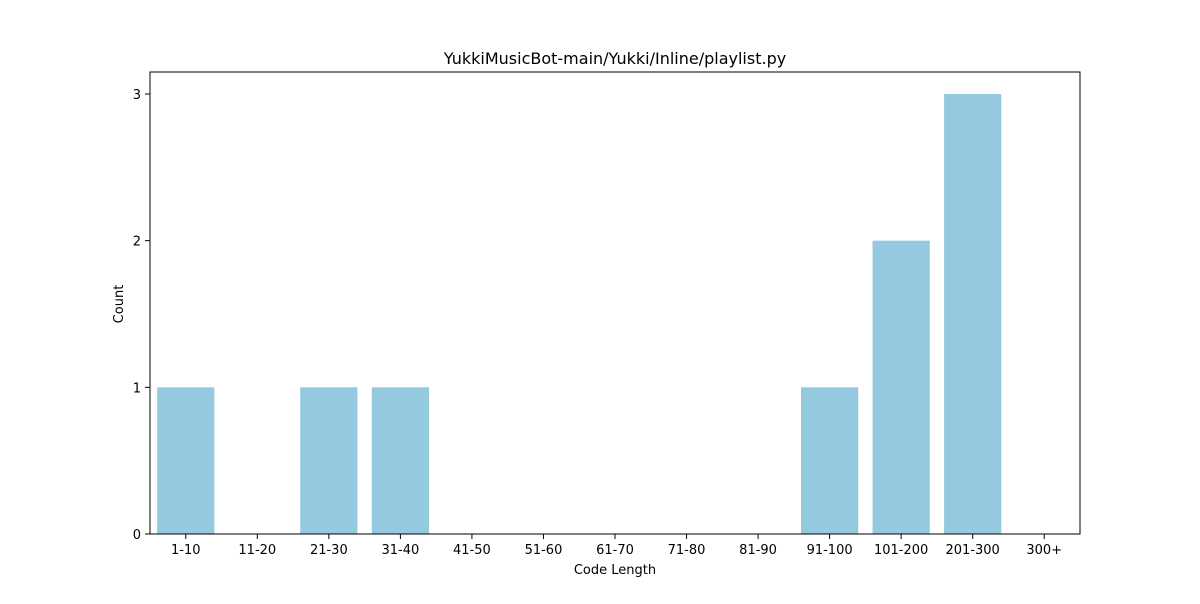  What do you see at coordinates (400, 550) in the screenshot?
I see `x-tick-label: 31-40` at bounding box center [400, 550].